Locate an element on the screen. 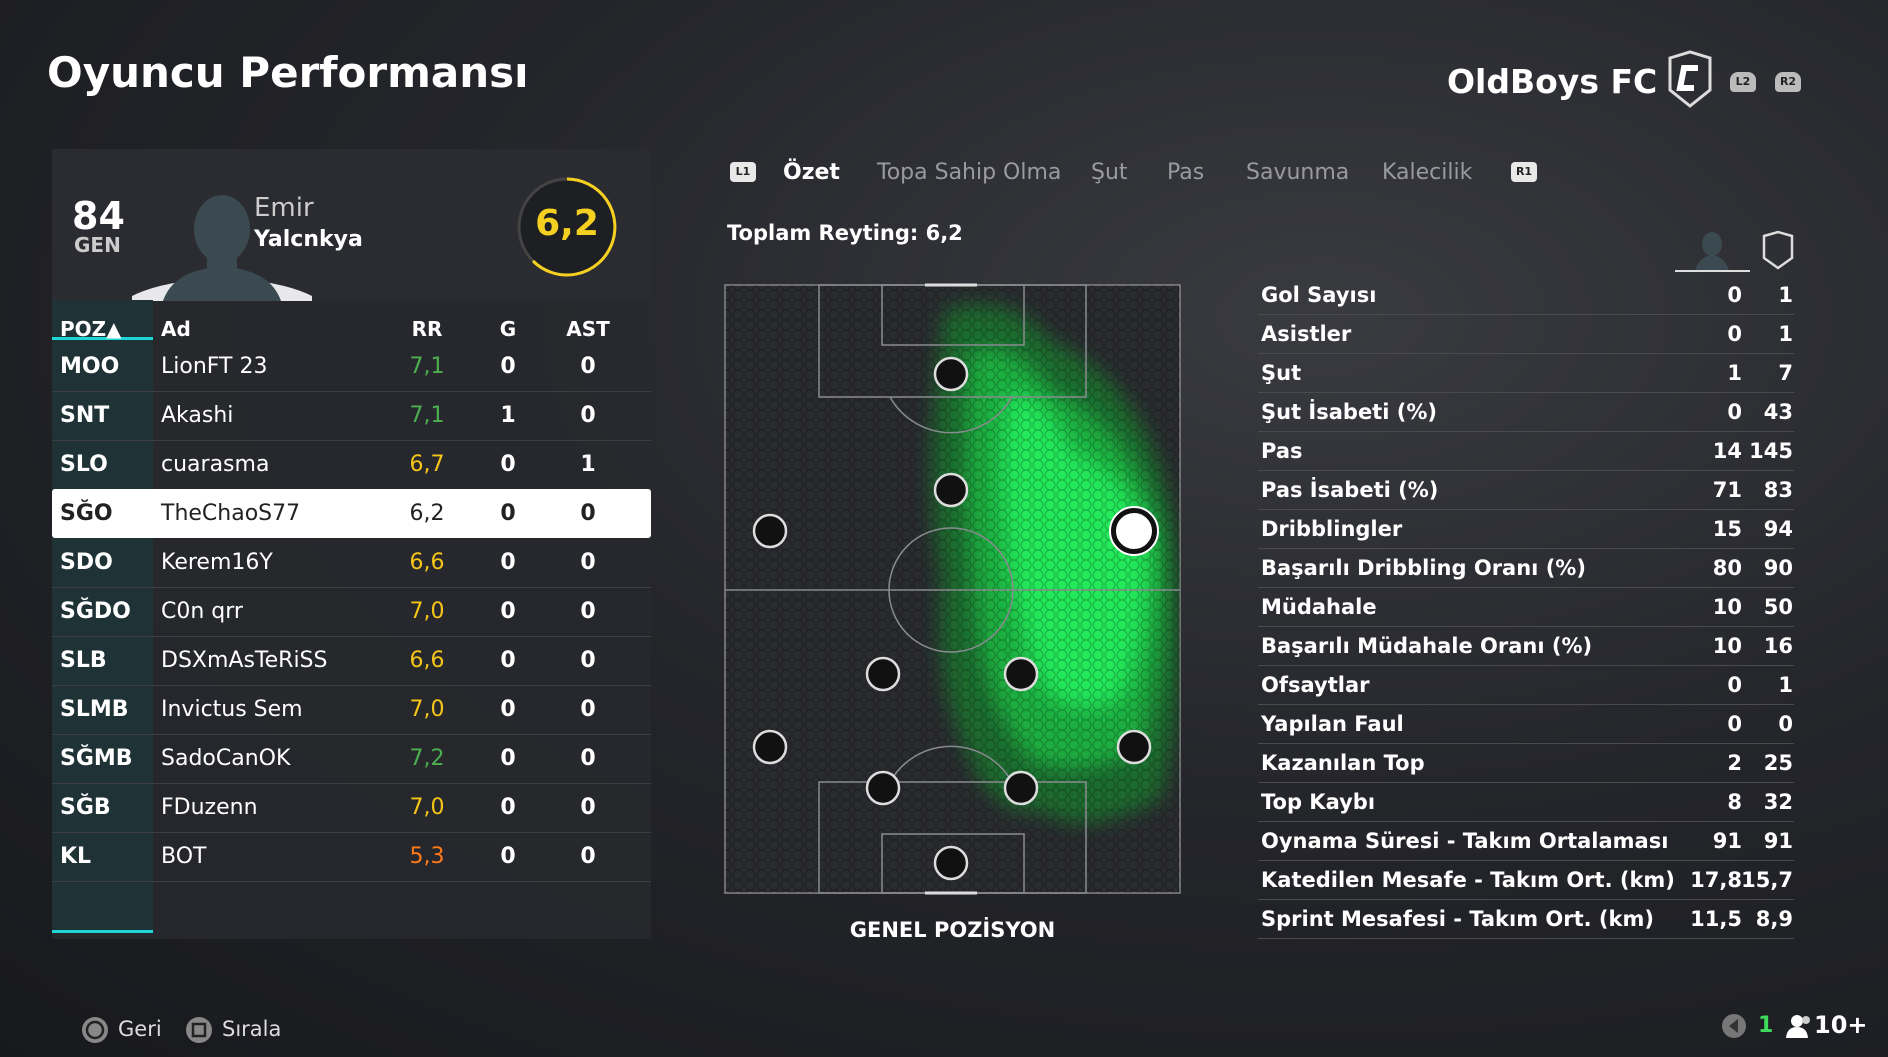 Image resolution: width=1888 pixels, height=1057 pixels. stat-label: Başarılı Dribbling Oranı (%) is located at coordinates (1423, 568).